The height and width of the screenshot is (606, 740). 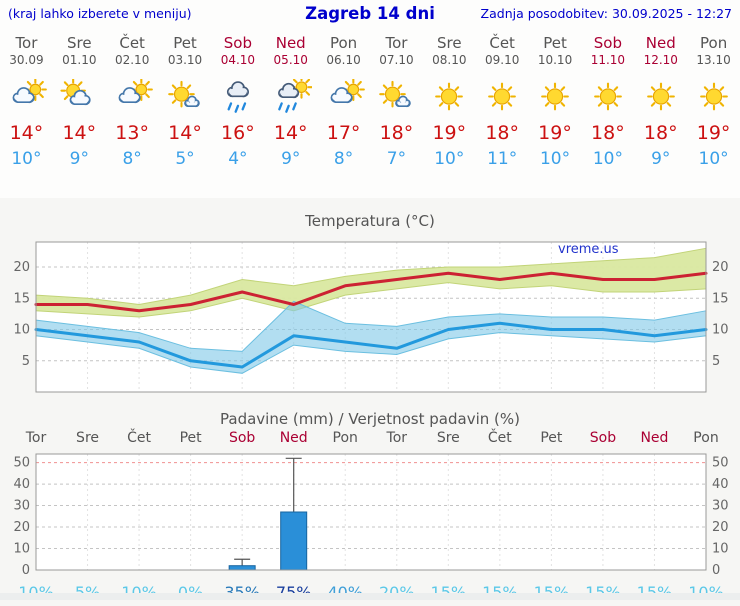 I want to click on day-column-ned-05.10: Ned 05.10 14° 9°, so click(x=290, y=112).